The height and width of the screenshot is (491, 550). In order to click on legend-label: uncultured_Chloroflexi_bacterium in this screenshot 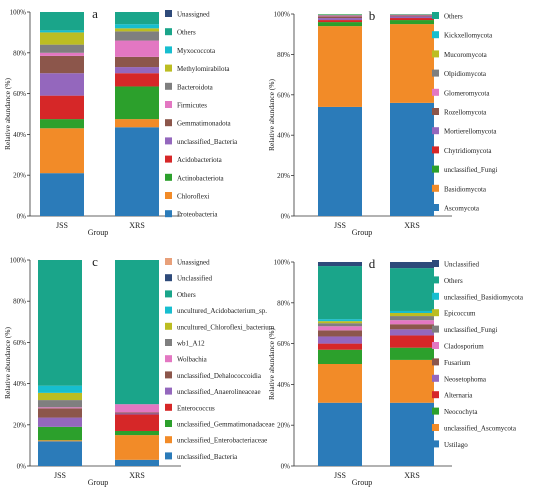, I will do `click(226, 327)`.